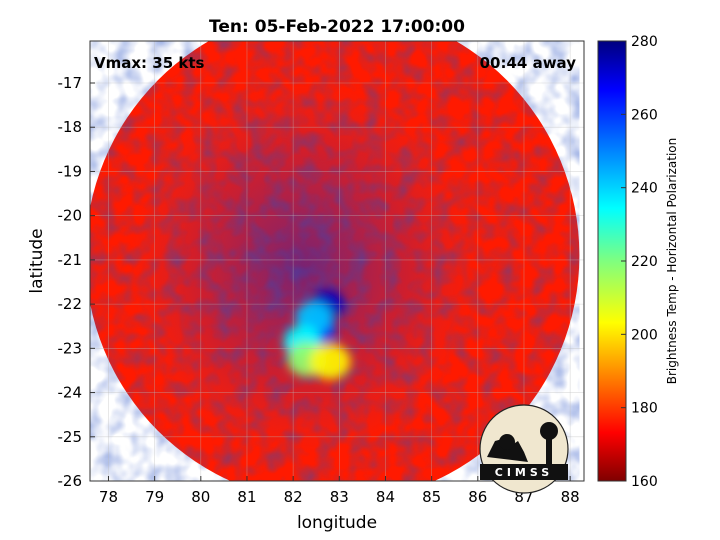 The height and width of the screenshot is (540, 720). I want to click on y-tick-label: -21, so click(70, 260).